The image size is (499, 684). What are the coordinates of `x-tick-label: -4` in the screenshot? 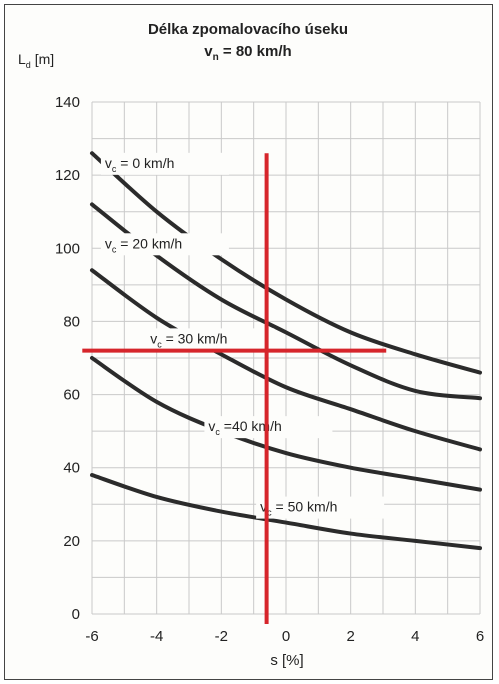 It's located at (156, 636).